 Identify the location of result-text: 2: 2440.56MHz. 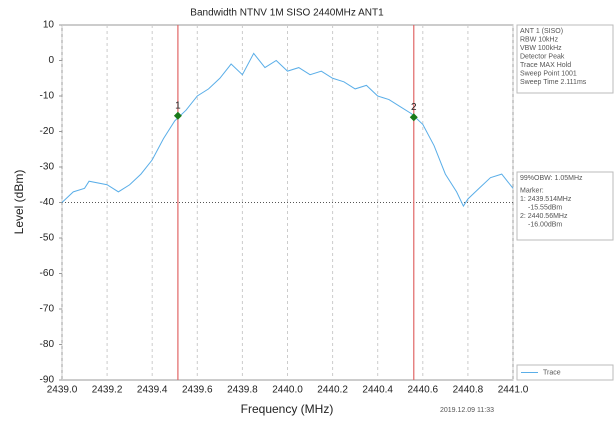
(544, 216).